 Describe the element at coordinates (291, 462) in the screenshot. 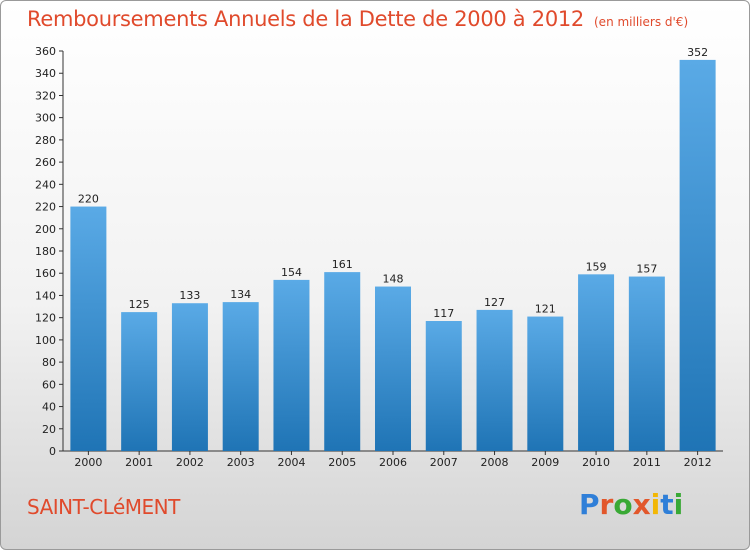

I see `x-tick-label-2004: 2004` at that location.